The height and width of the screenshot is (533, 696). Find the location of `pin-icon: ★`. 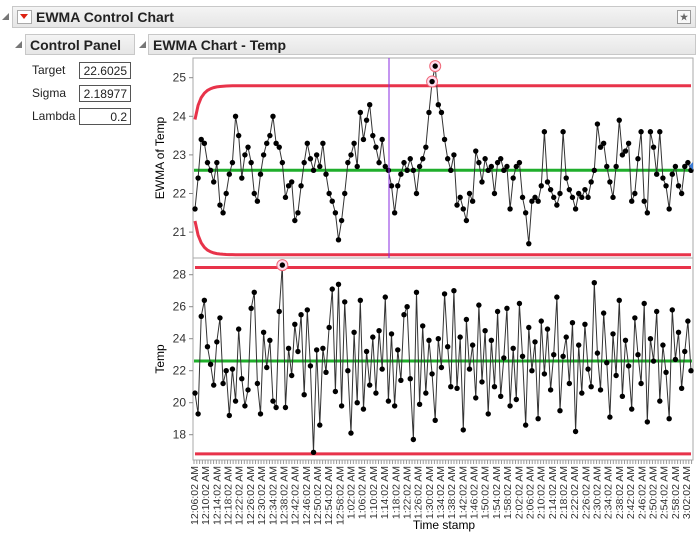

pin-icon: ★ is located at coordinates (684, 17).